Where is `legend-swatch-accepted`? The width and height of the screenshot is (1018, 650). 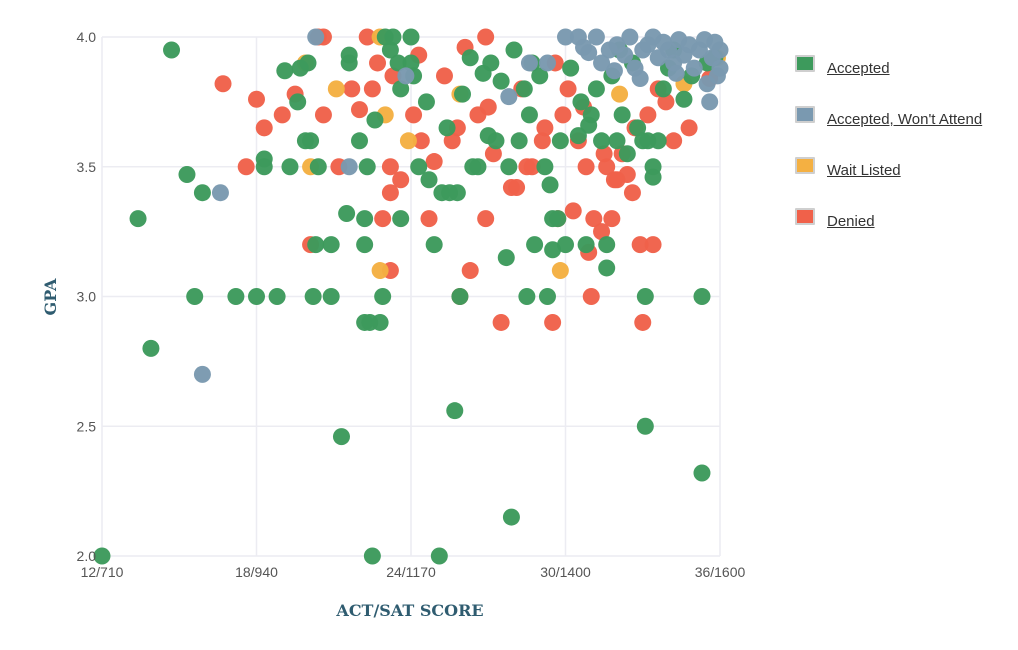 legend-swatch-accepted is located at coordinates (805, 63).